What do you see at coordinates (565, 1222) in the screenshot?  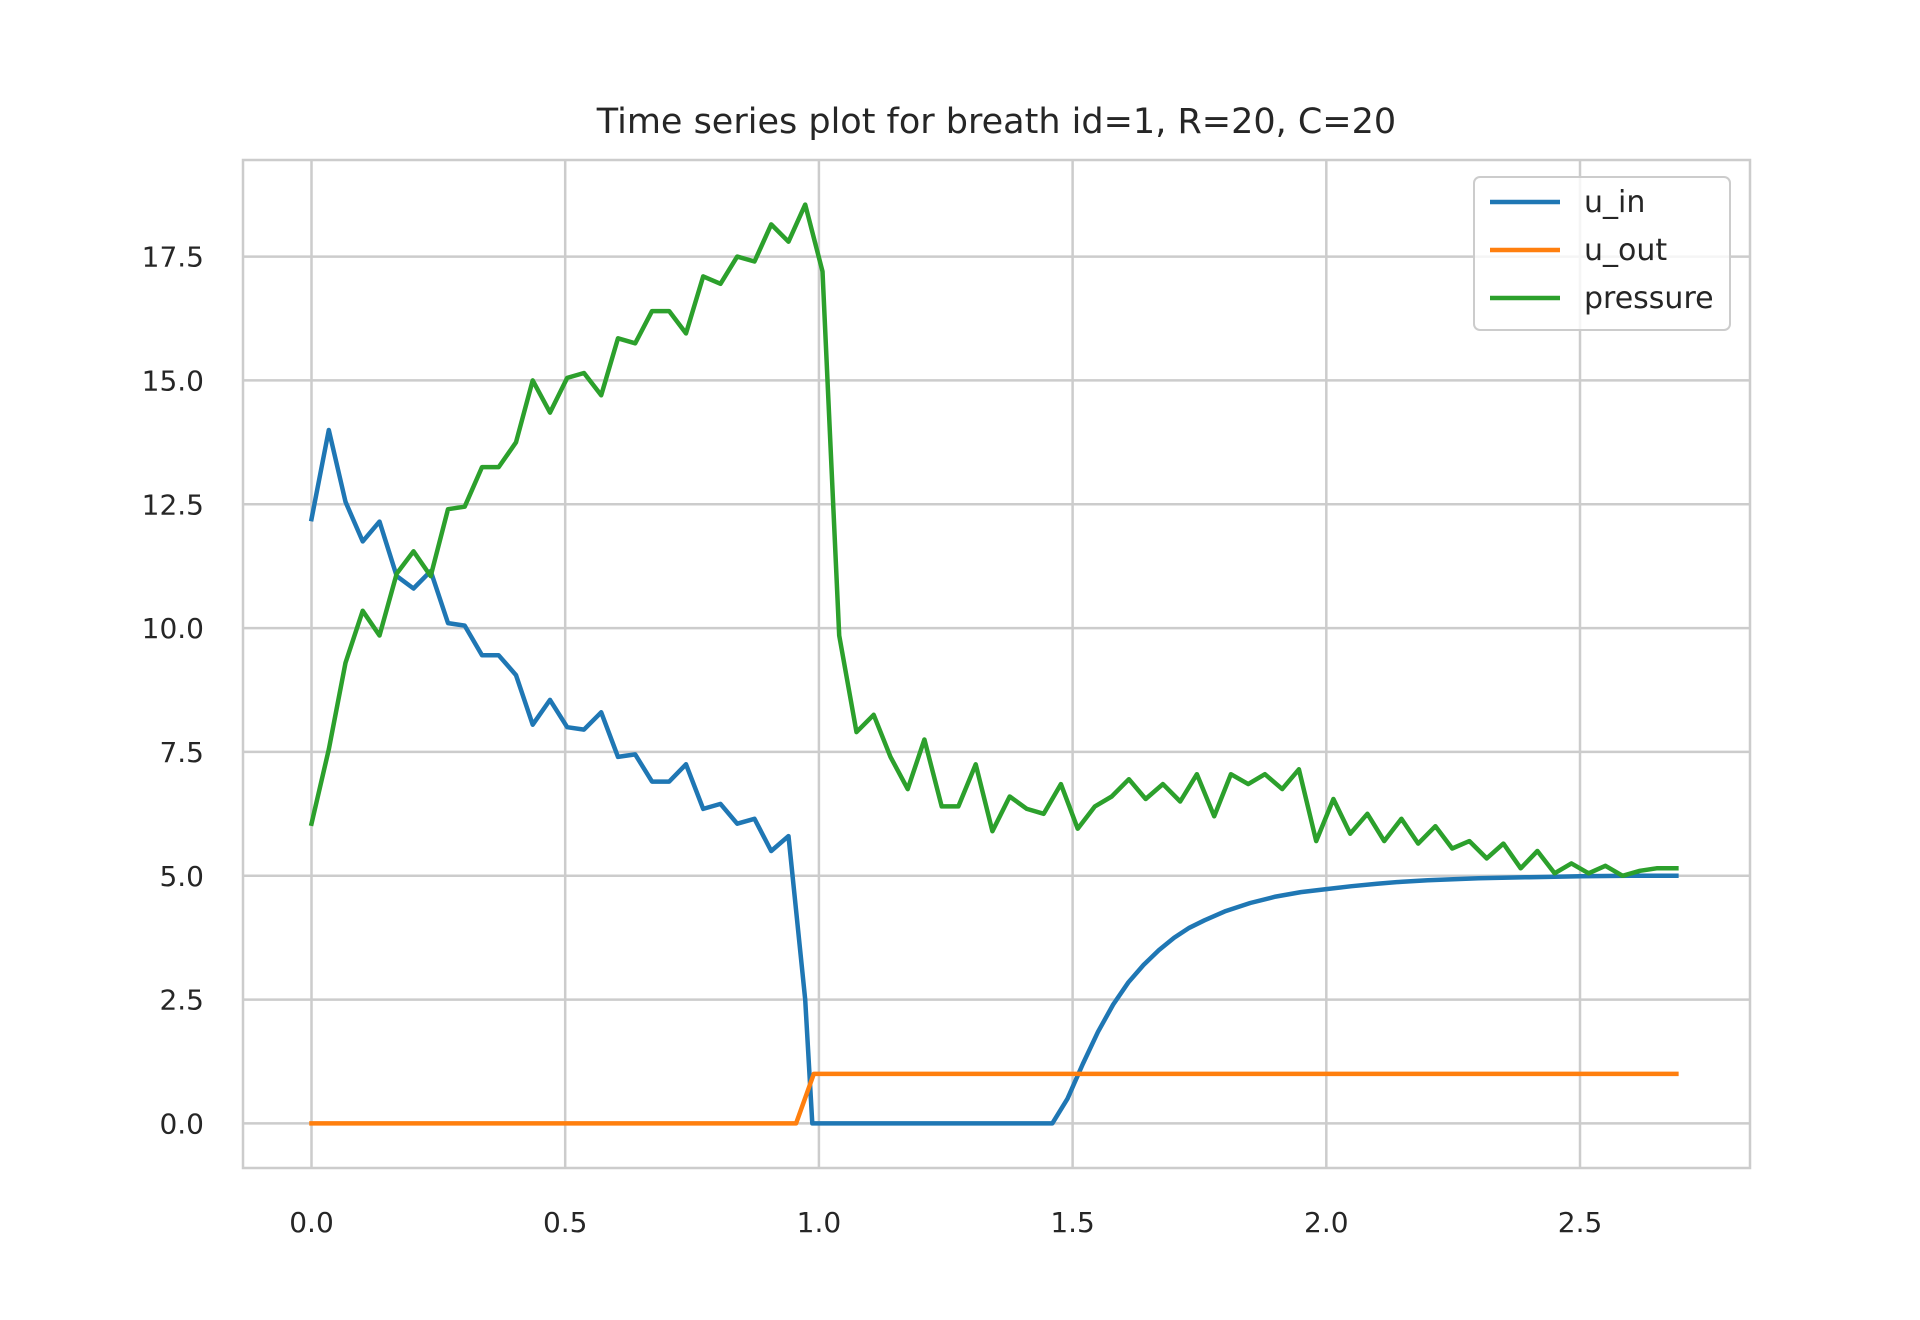 I see `x-tick-label: 0.5` at bounding box center [565, 1222].